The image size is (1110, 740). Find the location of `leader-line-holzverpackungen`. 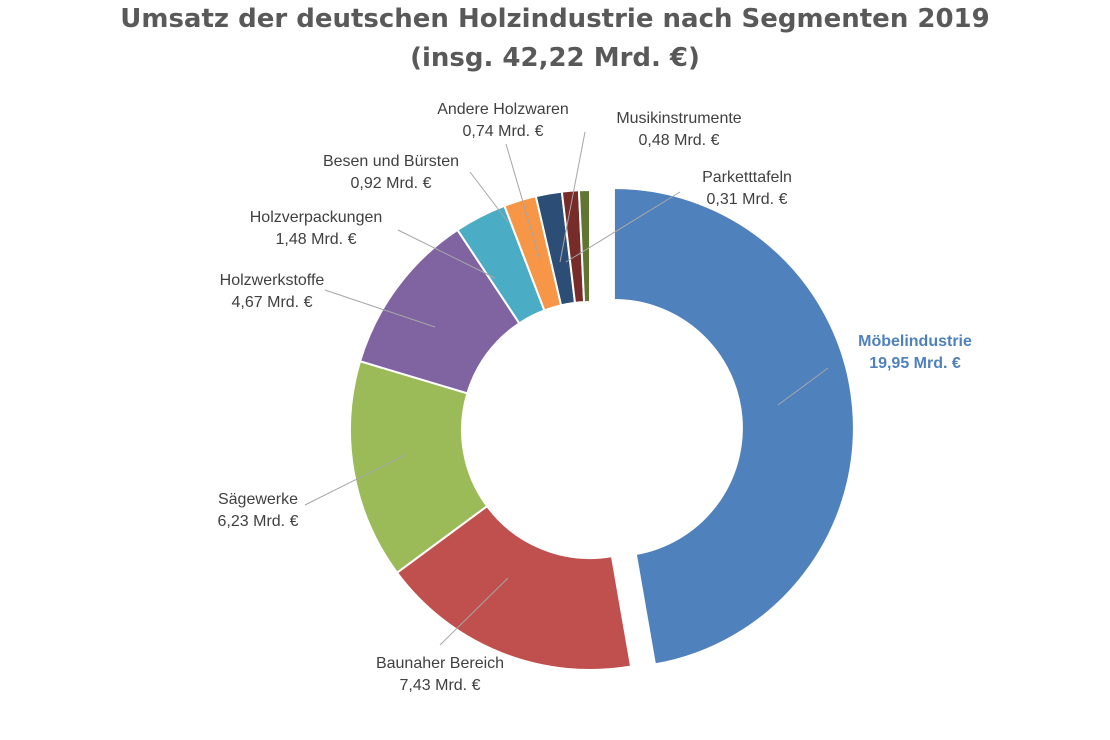

leader-line-holzverpackungen is located at coordinates (446, 254).